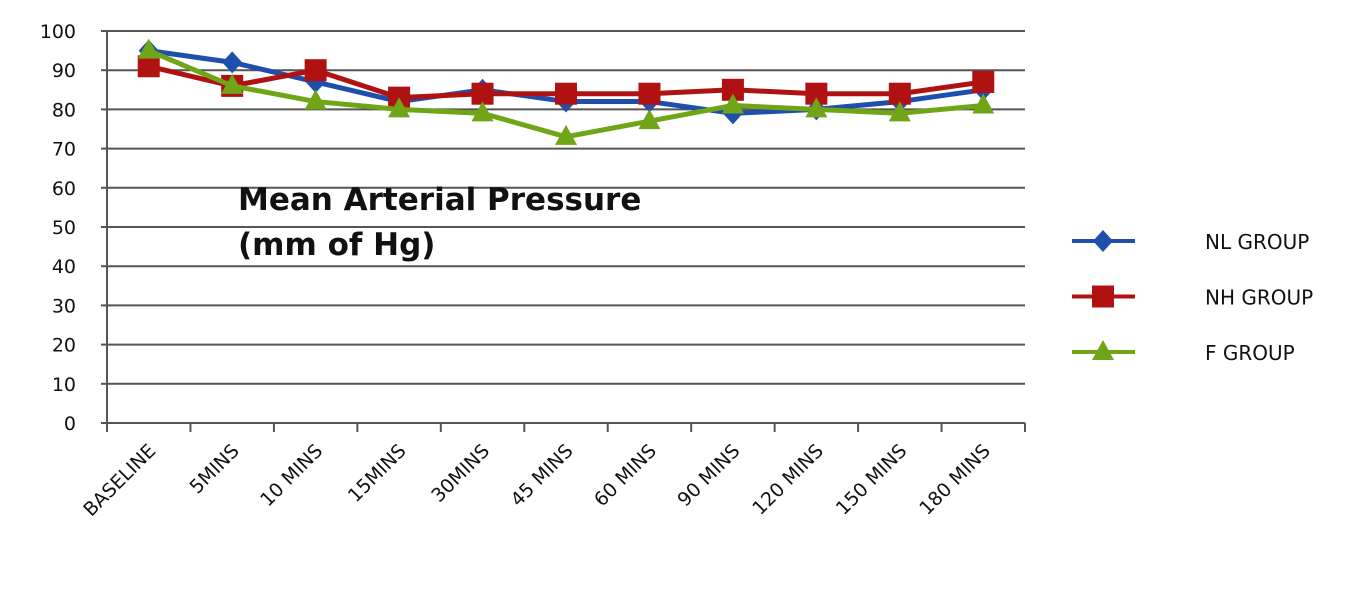 The width and height of the screenshot is (1353, 599). What do you see at coordinates (64, 346) in the screenshot?
I see `y-tick-label: 20` at bounding box center [64, 346].